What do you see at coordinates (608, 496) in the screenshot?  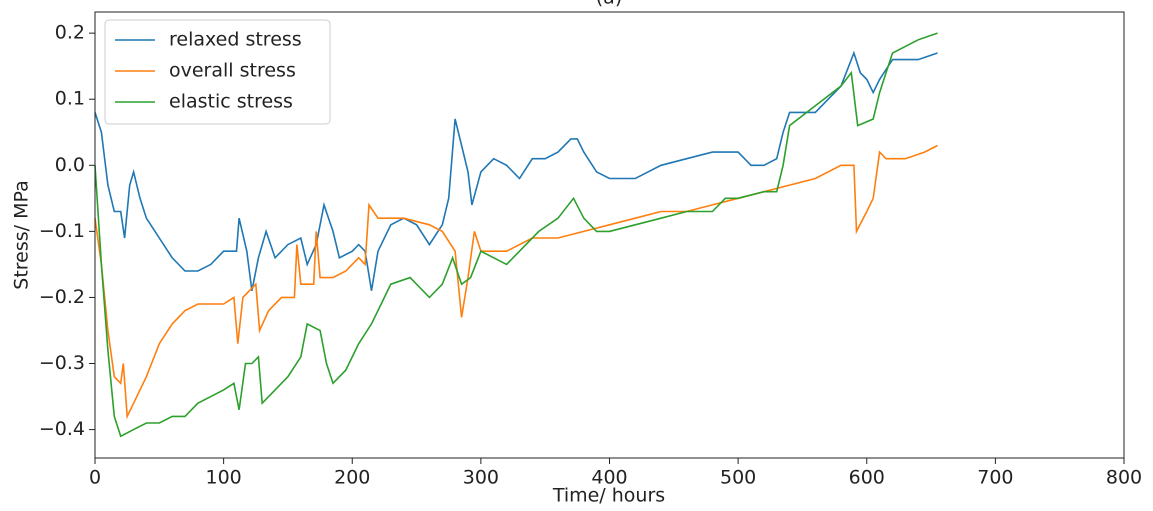 I see `x-axis-label: Time/ hours` at bounding box center [608, 496].